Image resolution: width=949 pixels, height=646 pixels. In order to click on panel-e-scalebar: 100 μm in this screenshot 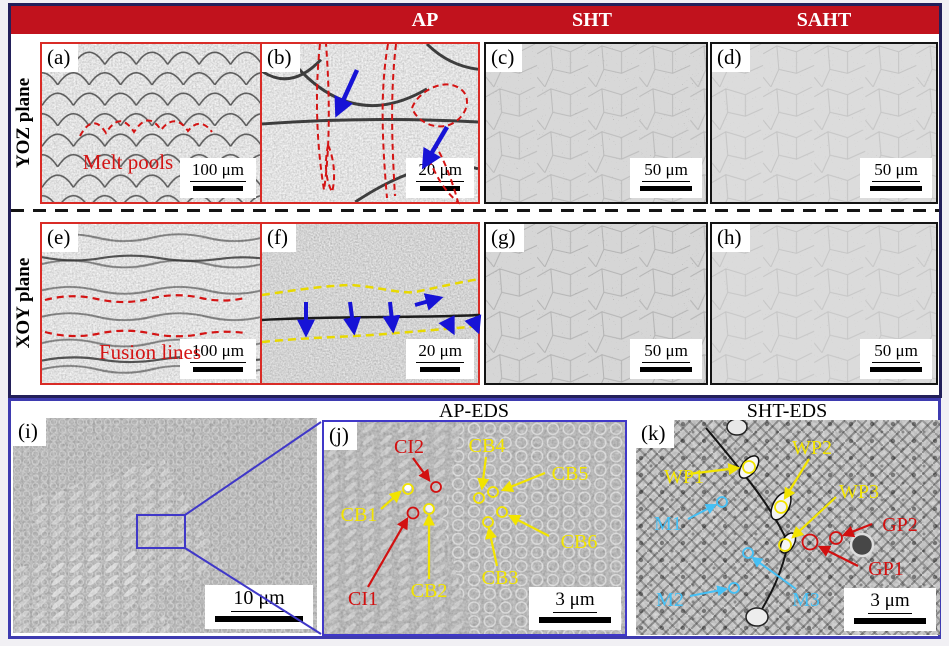, I will do `click(217, 359)`.